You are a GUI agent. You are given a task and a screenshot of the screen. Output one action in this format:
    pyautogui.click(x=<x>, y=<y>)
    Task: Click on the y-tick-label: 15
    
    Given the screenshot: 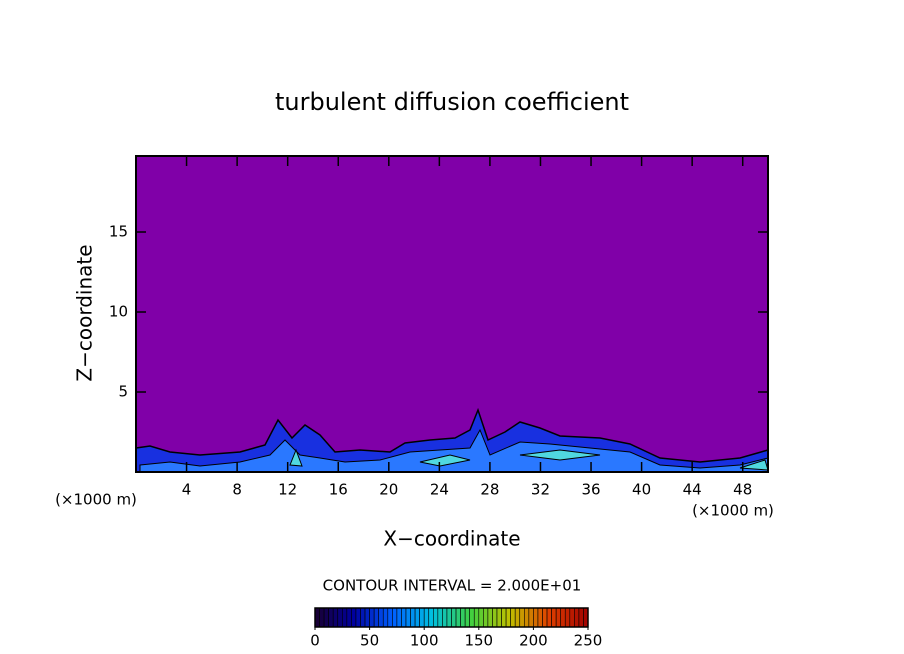 What is the action you would take?
    pyautogui.click(x=118, y=232)
    